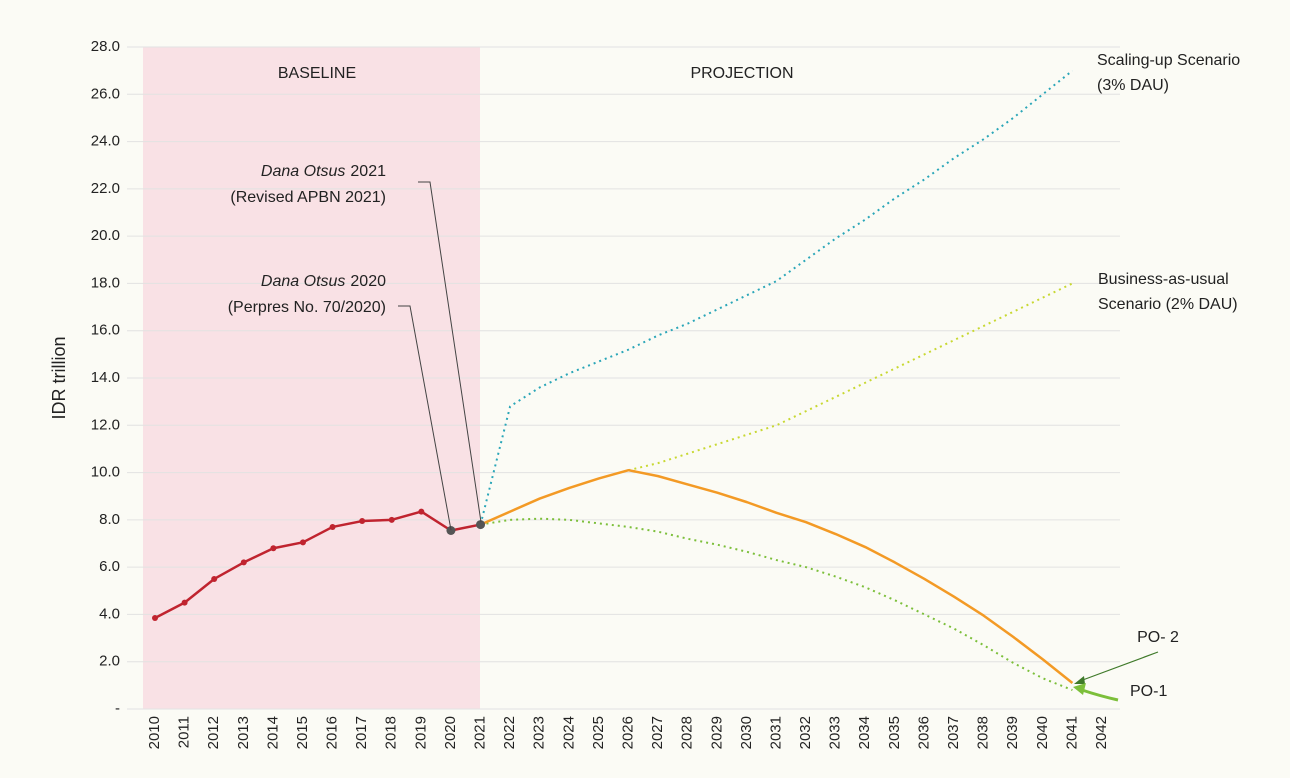 Image resolution: width=1290 pixels, height=778 pixels. Describe the element at coordinates (391, 732) in the screenshot. I see `x-tick-label: 2018` at that location.